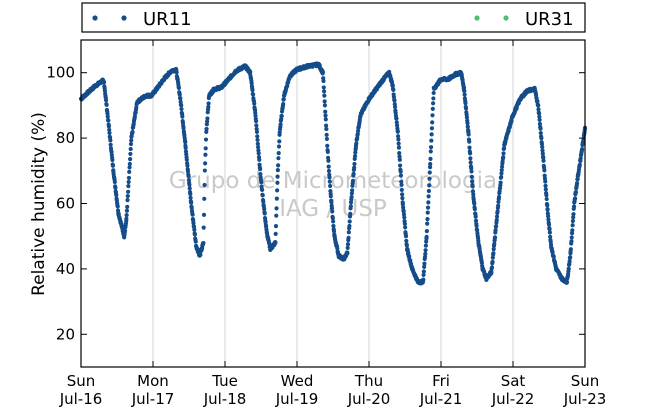 The width and height of the screenshot is (650, 409). What do you see at coordinates (39, 204) in the screenshot?
I see `y-axis-label: Relative humidity (%)` at bounding box center [39, 204].